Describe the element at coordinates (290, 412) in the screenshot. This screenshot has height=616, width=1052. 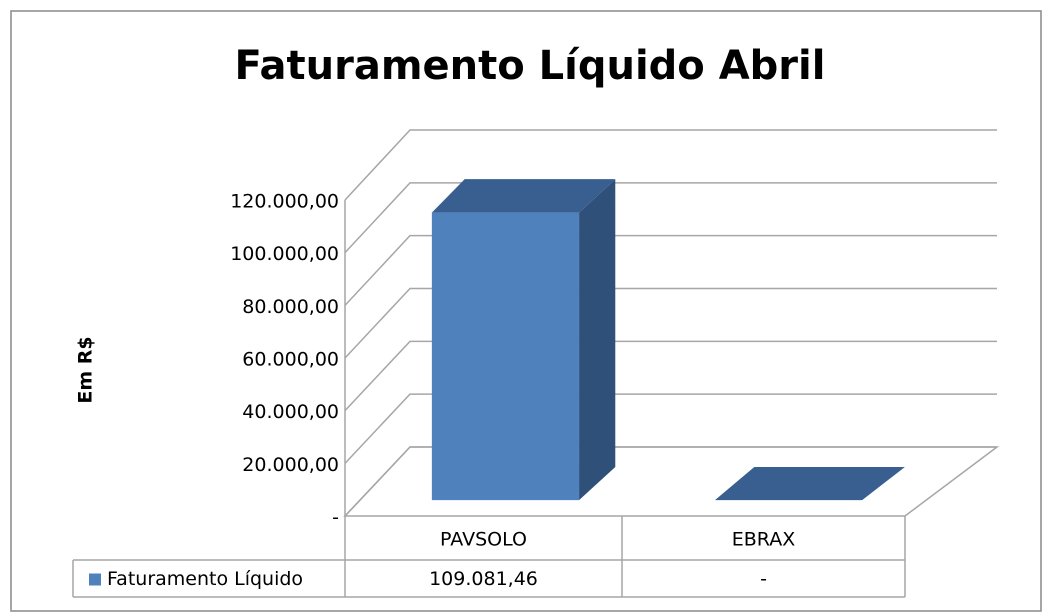
I see `y-tick-label: 40.000,00` at that location.